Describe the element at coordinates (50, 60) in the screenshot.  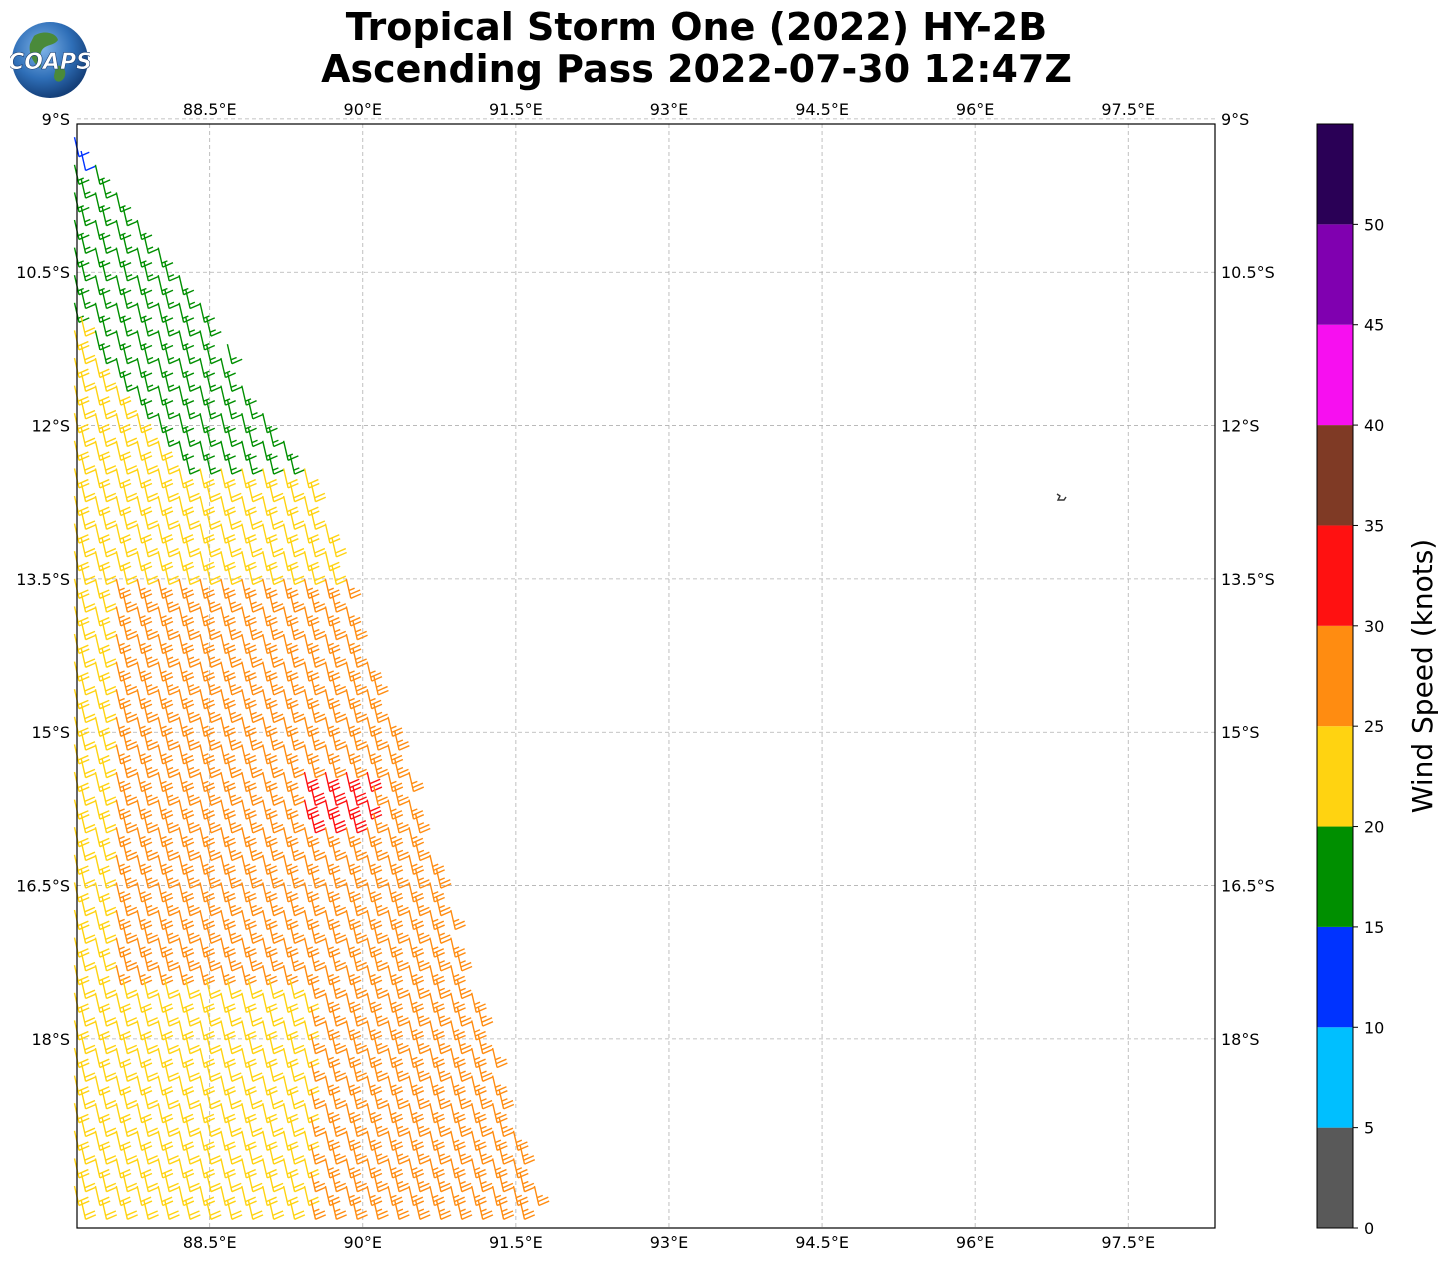
I see `coaps-logo: COAPS` at that location.